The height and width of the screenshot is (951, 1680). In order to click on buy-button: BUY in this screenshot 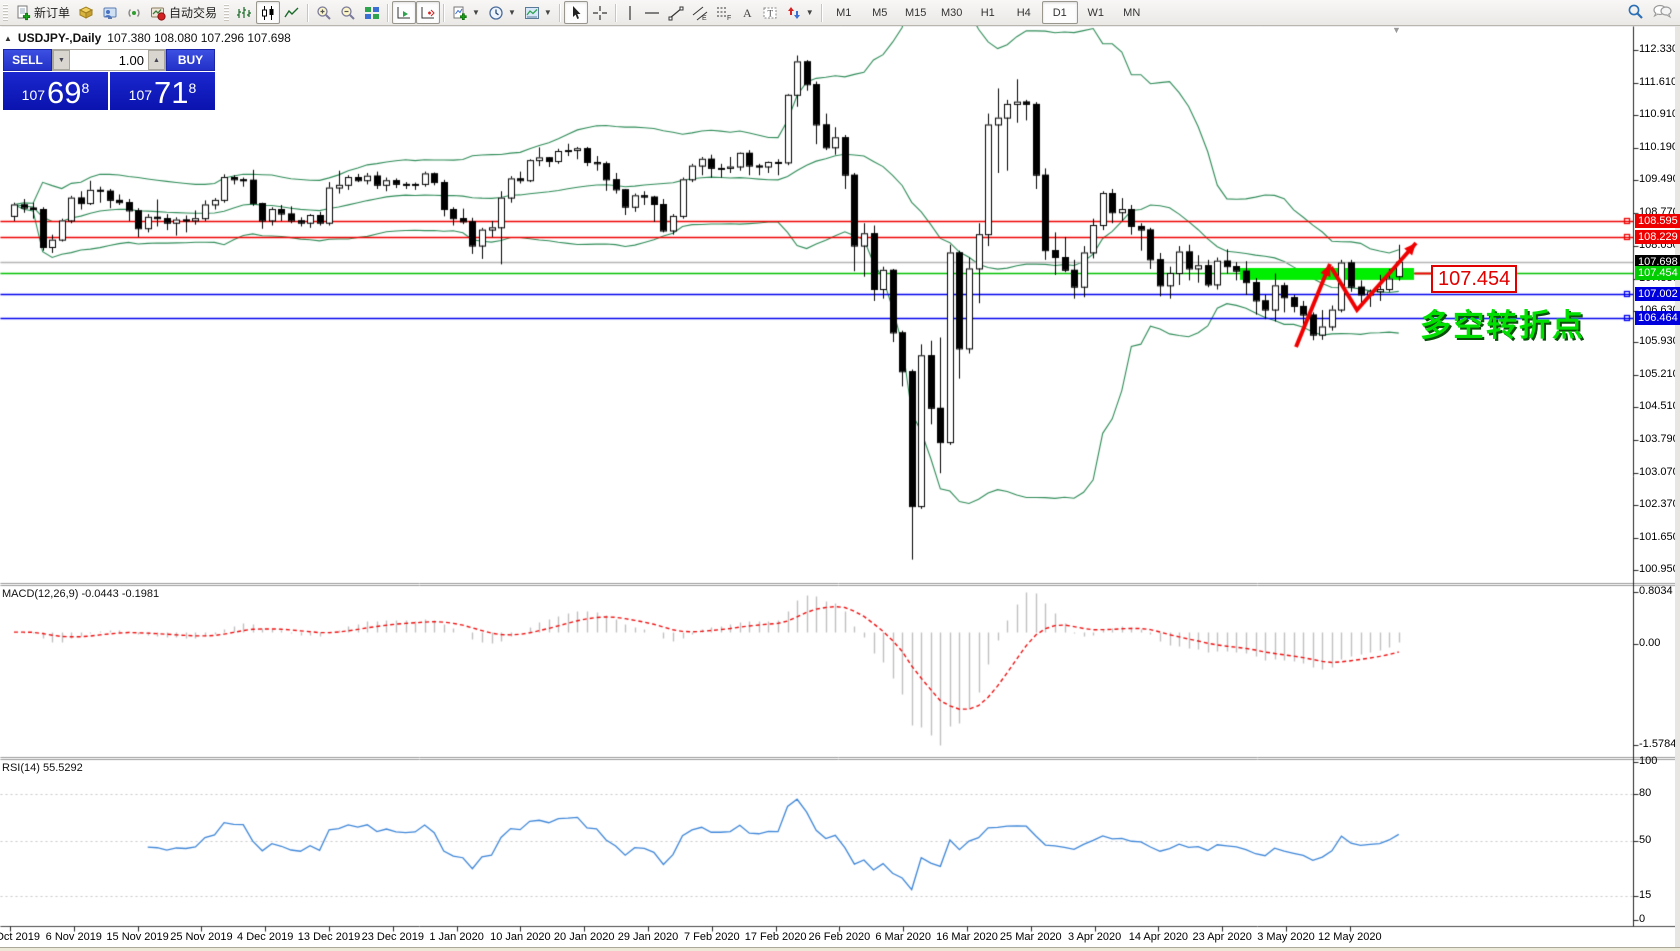, I will do `click(190, 60)`.